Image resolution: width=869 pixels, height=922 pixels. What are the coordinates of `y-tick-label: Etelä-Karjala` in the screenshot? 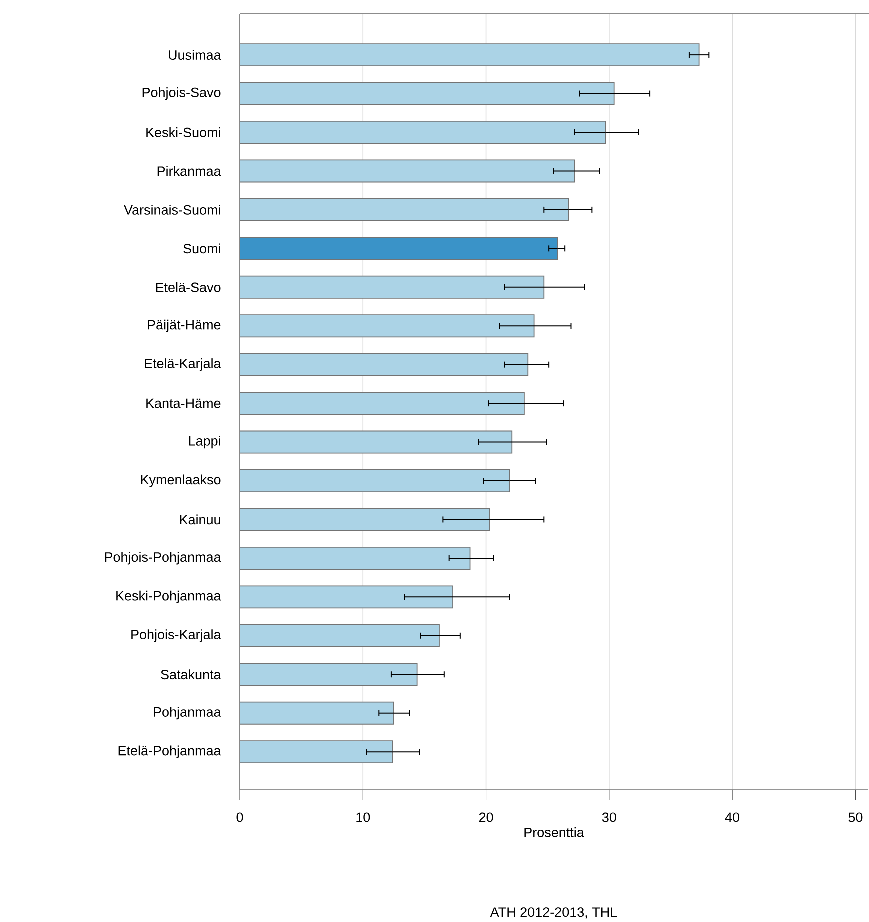 It's located at (183, 365).